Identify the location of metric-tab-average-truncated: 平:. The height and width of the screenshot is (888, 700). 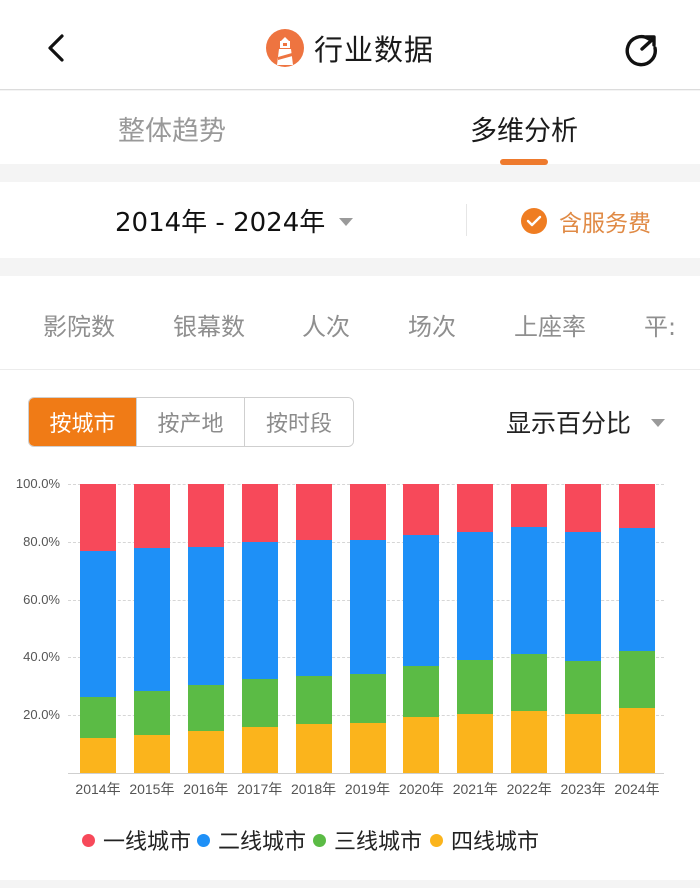
(660, 327).